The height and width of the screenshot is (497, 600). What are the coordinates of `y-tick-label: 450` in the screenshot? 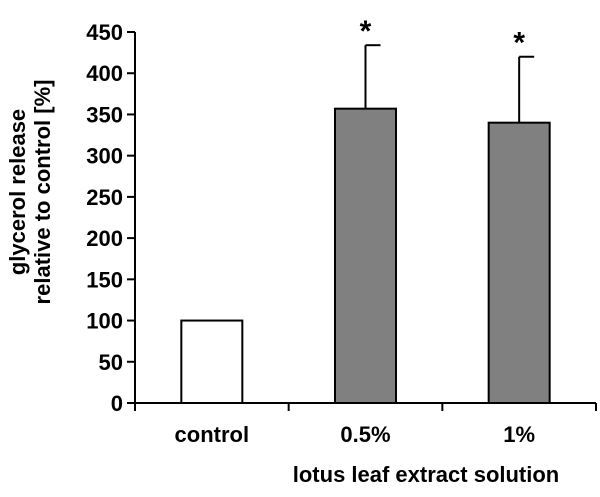 It's located at (104, 32).